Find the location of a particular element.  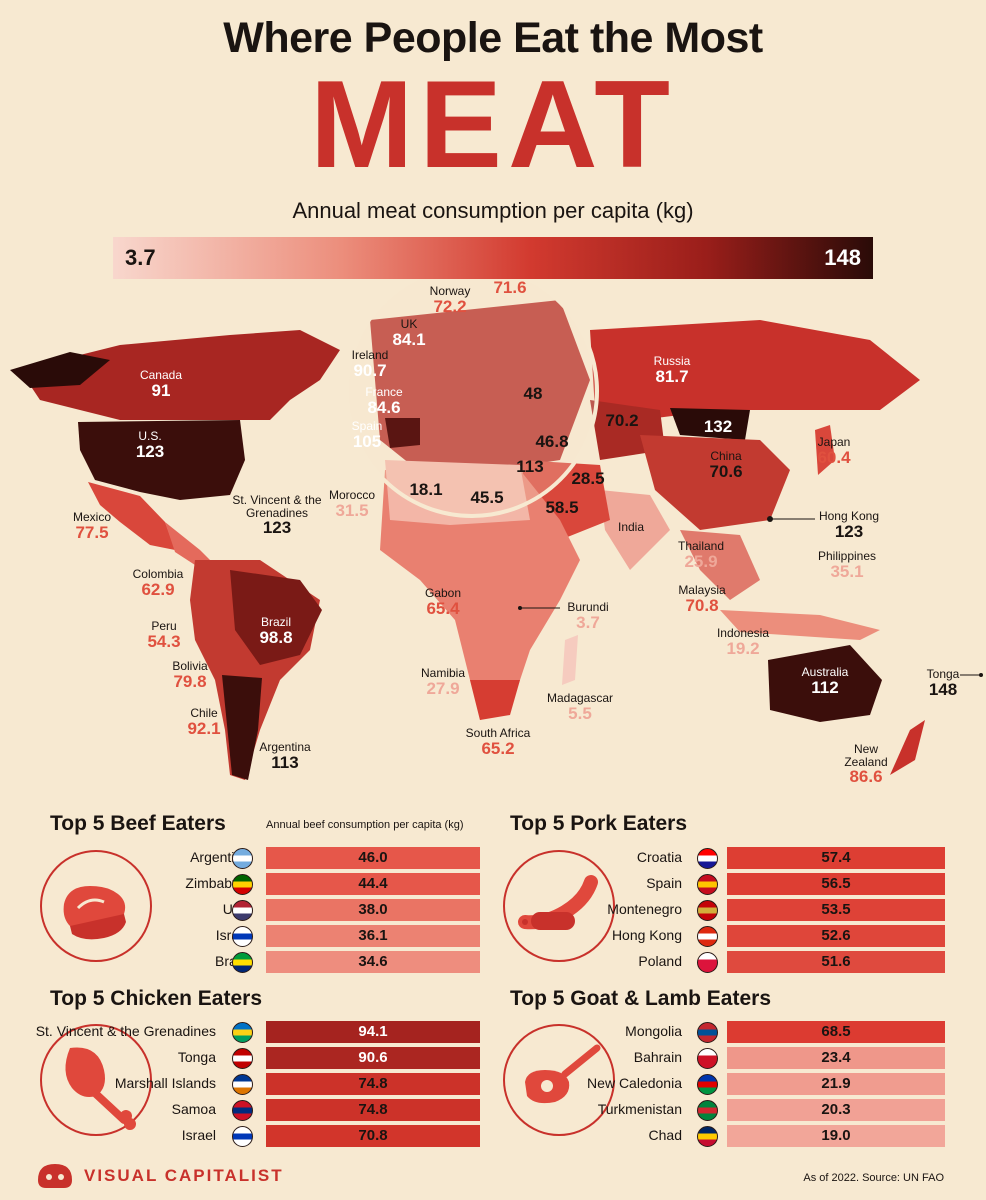

map-label-canada: Canada 91 is located at coordinates (161, 384).